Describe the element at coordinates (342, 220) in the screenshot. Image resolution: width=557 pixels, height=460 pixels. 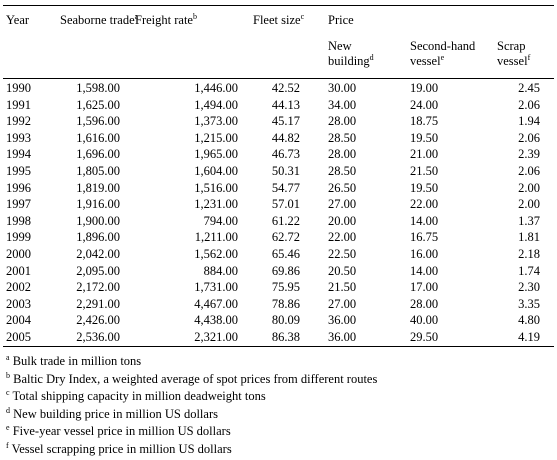
I see `value-cell: 20.00` at that location.